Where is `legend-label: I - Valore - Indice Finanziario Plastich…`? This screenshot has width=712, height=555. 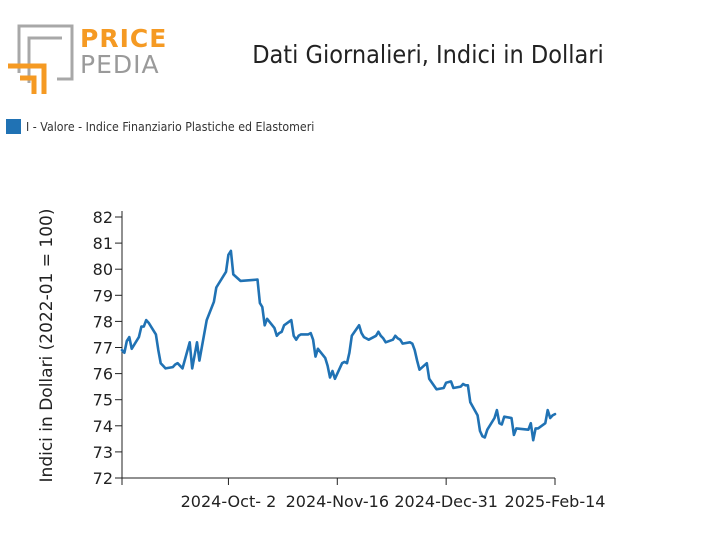 legend-label: I - Valore - Indice Finanziario Plastich… is located at coordinates (170, 126).